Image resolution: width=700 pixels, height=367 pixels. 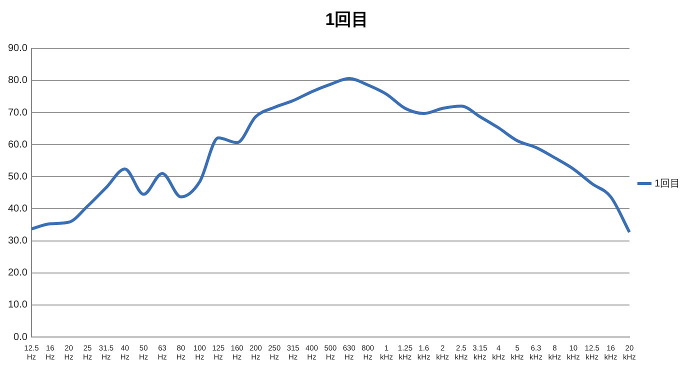 What do you see at coordinates (18, 208) in the screenshot?
I see `y-tick-label: 40.0` at bounding box center [18, 208].